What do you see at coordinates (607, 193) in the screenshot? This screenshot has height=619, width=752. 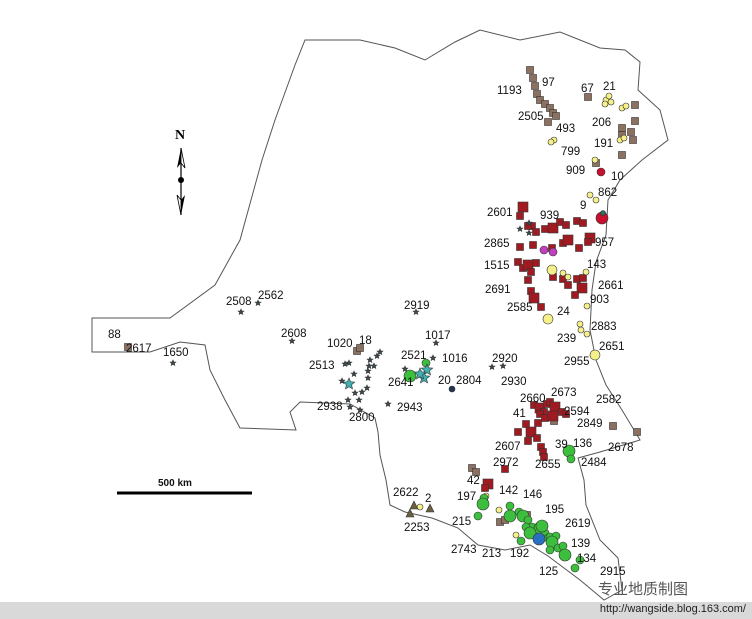 I see `deposit-label: 862` at bounding box center [607, 193].